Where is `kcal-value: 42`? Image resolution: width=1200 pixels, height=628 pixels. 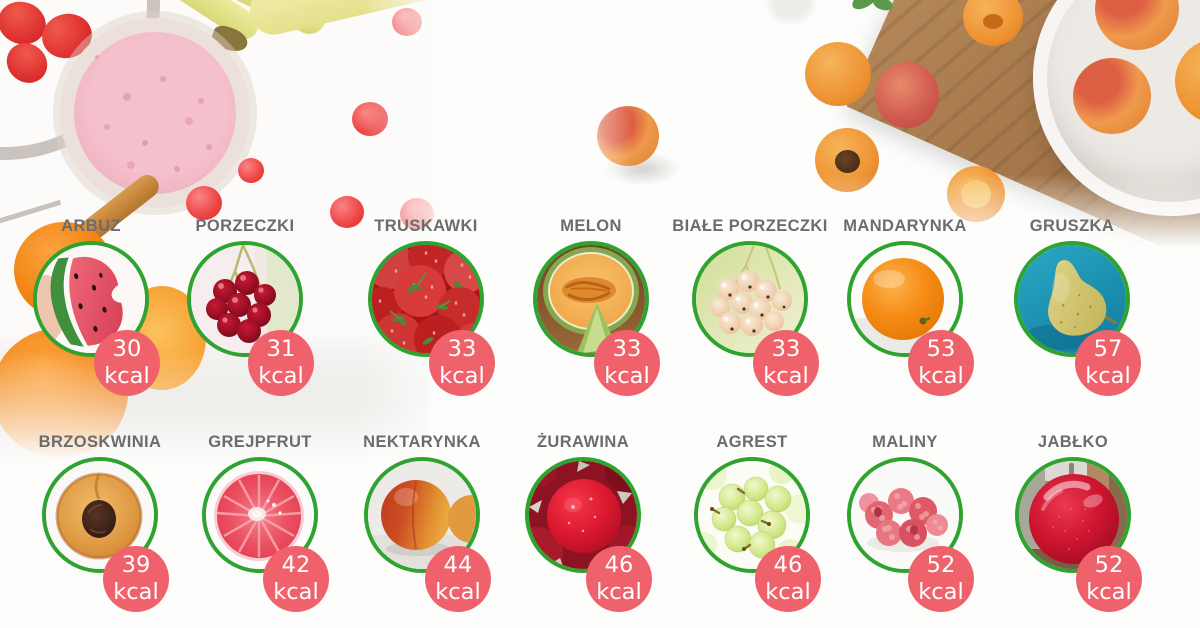
kcal-value: 42 is located at coordinates (296, 565).